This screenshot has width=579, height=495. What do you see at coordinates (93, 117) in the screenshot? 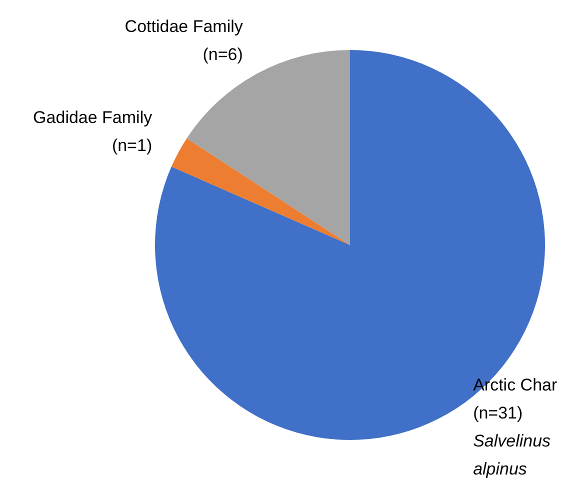
I see `slice-label: Gadidae Family` at bounding box center [93, 117].